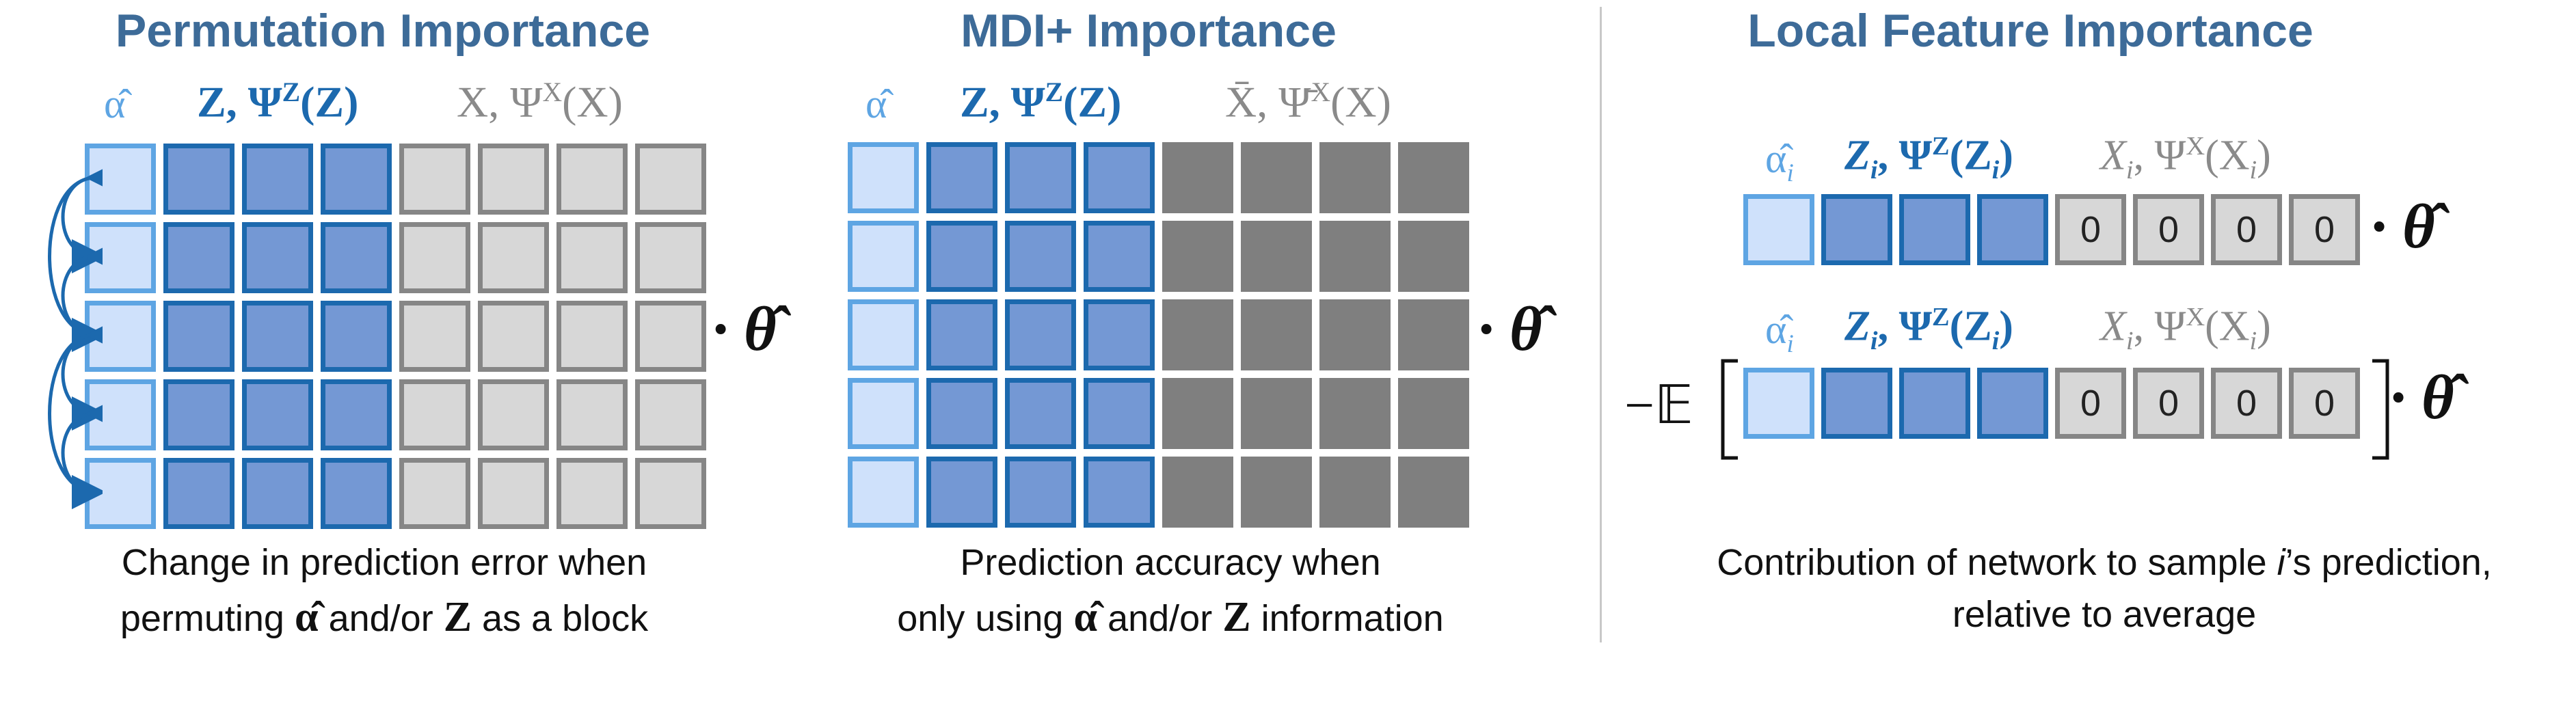 This screenshot has height=719, width=2576. Describe the element at coordinates (540, 101) in the screenshot. I see `permutation-x-header: X, ΨX(X)` at that location.